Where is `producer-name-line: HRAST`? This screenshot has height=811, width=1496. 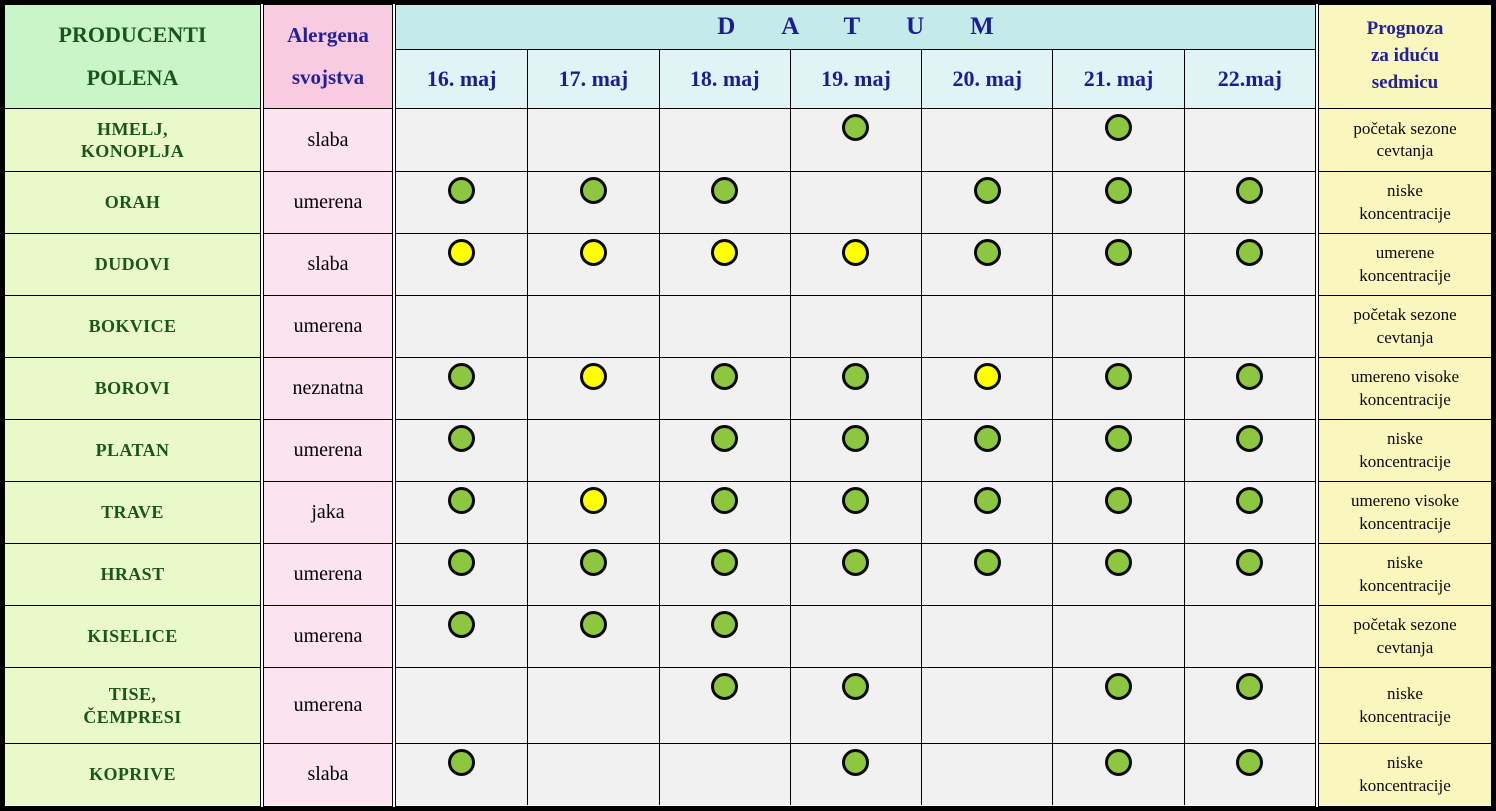
producer-name-line: HRAST is located at coordinates (132, 574).